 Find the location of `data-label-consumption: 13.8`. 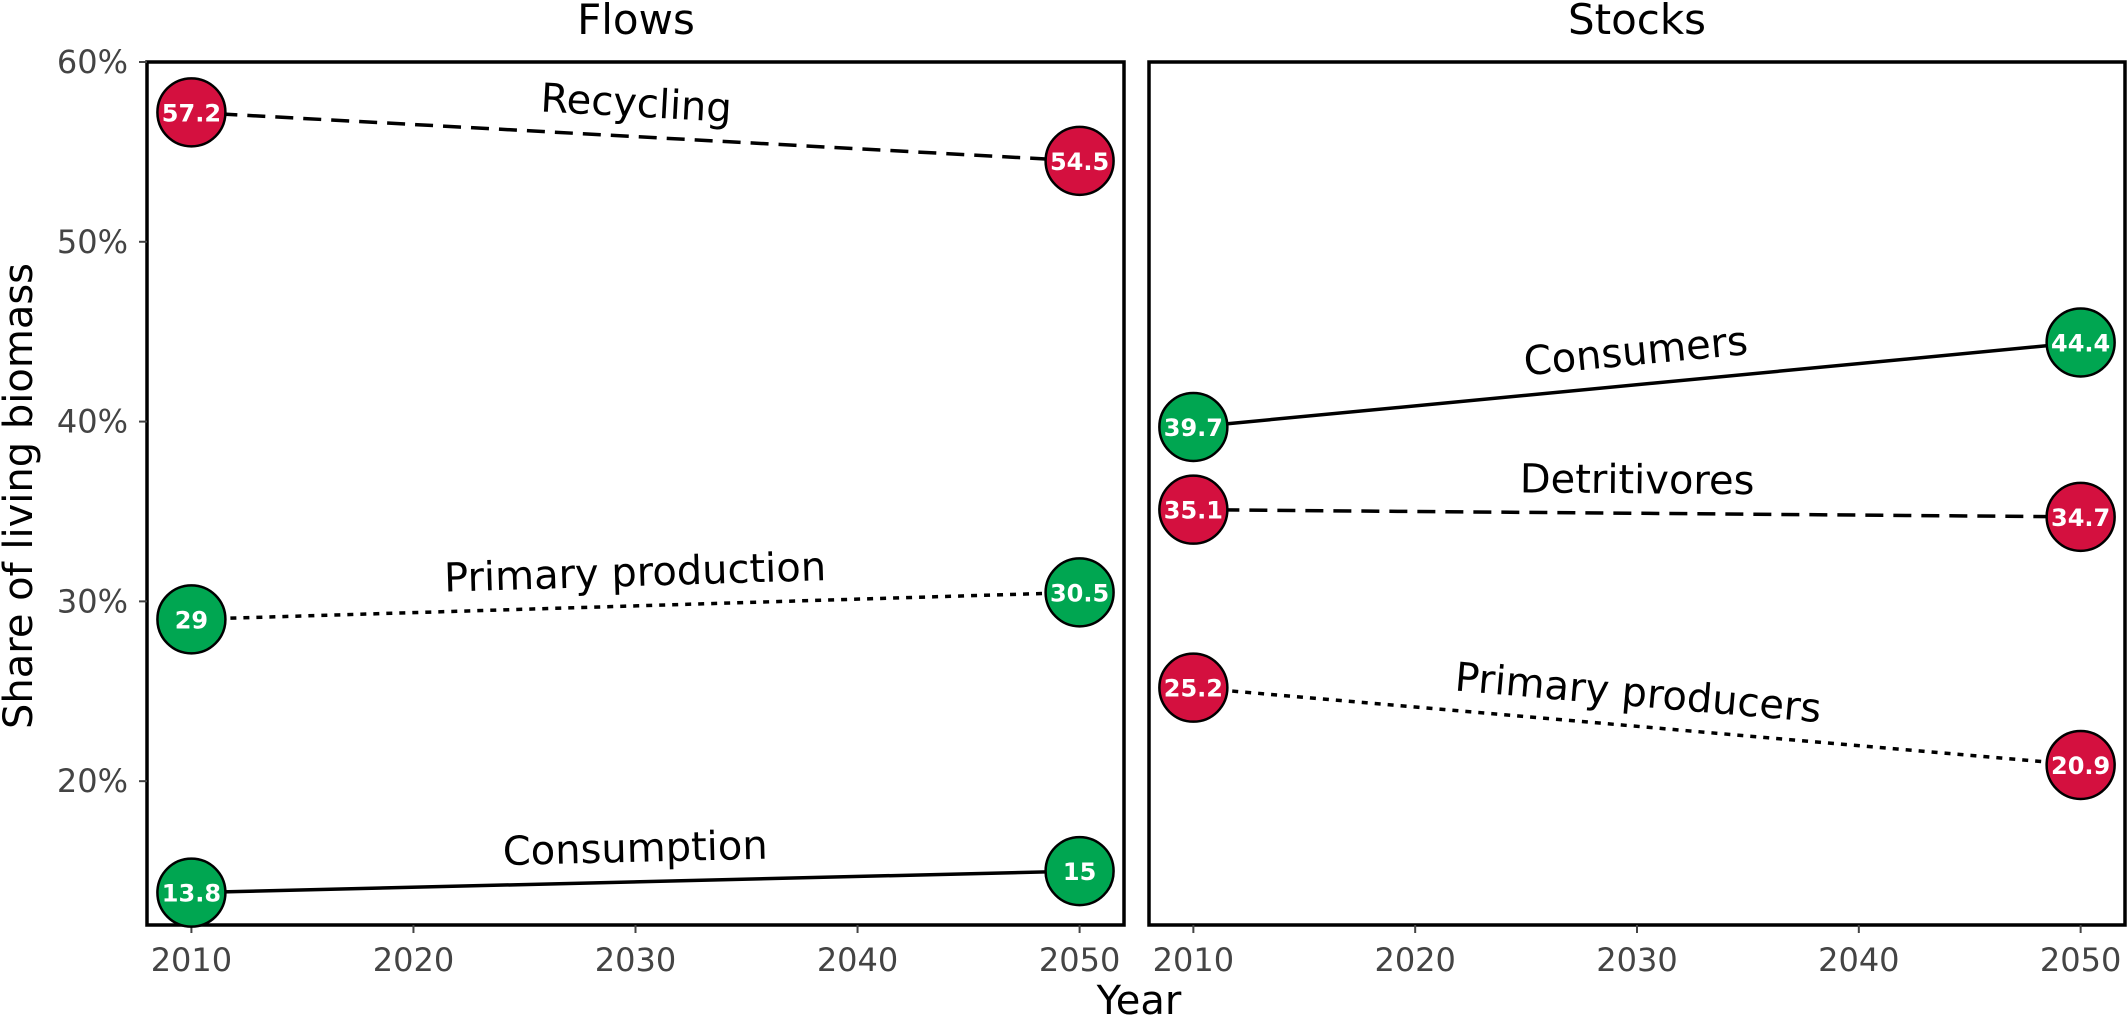

data-label-consumption: 13.8 is located at coordinates (191, 894).